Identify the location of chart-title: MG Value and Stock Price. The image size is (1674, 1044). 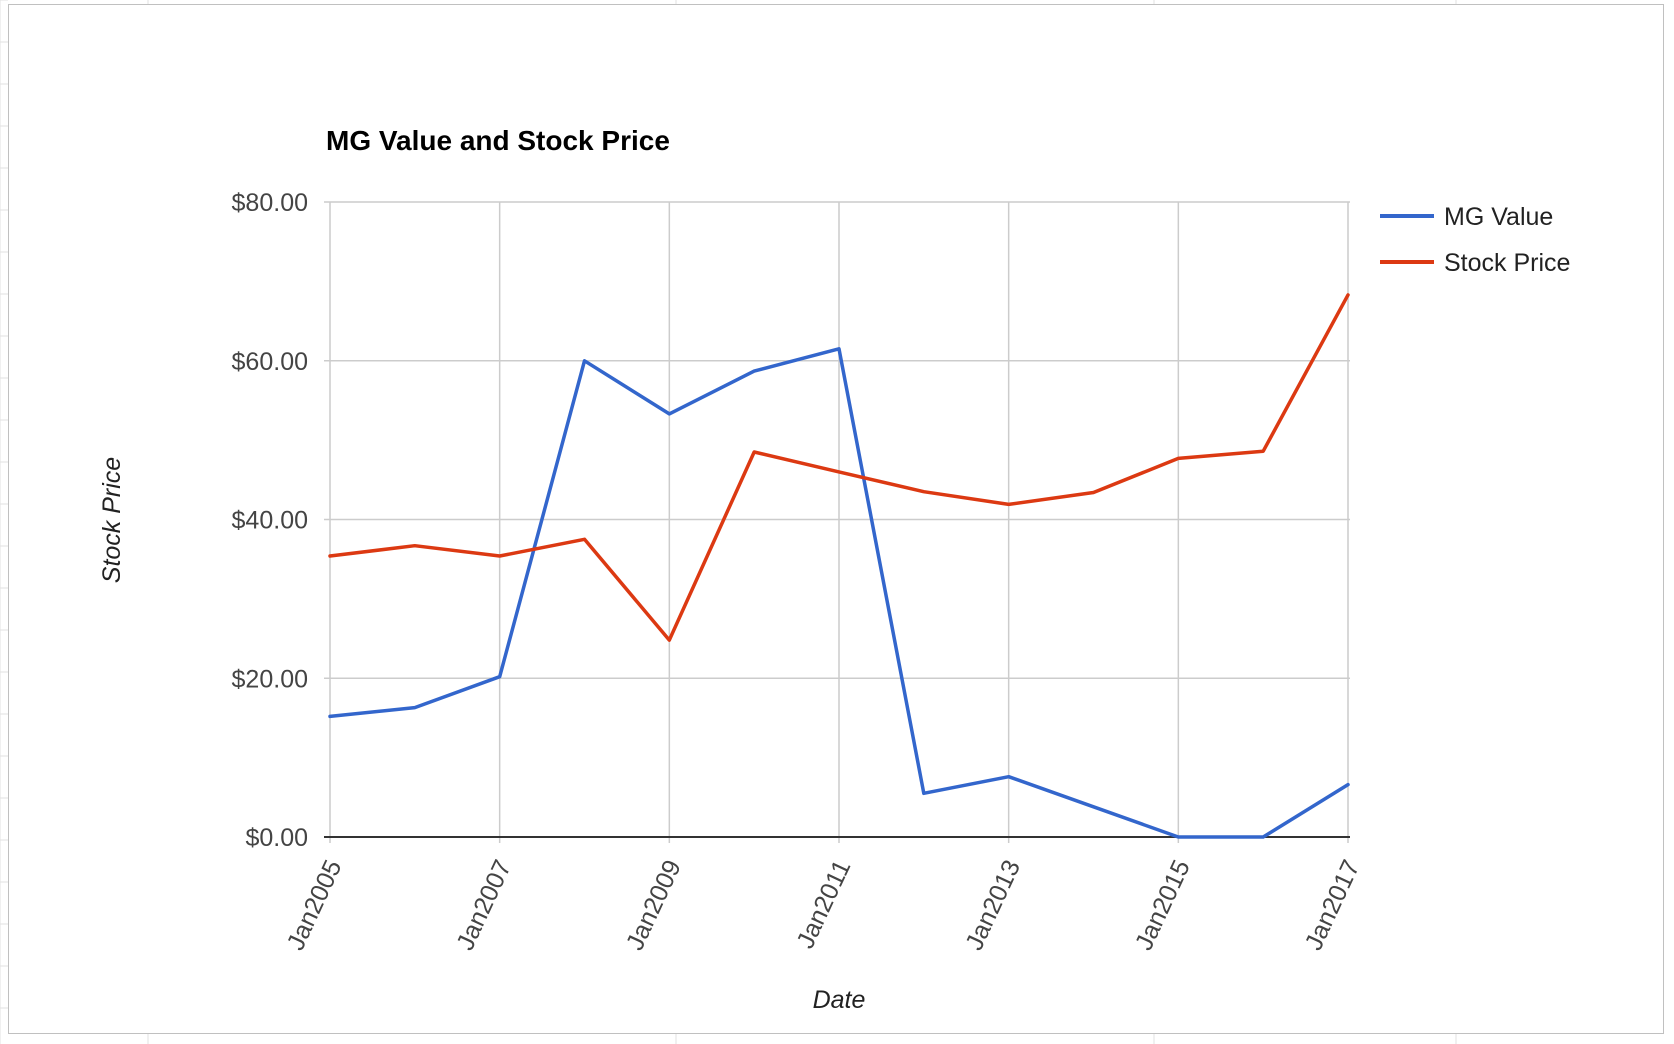
(498, 140).